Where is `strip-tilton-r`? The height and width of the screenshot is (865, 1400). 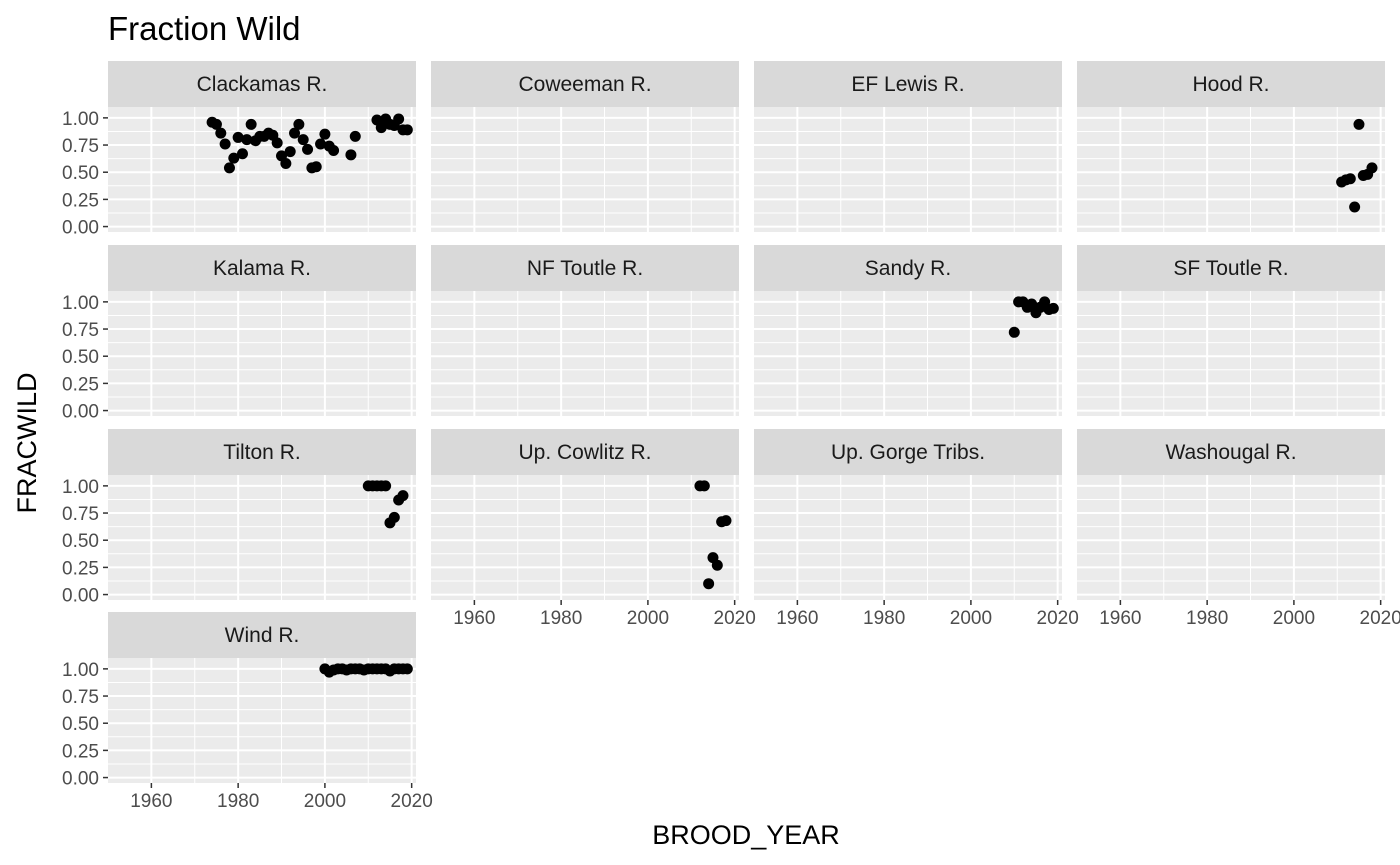 strip-tilton-r is located at coordinates (262, 452).